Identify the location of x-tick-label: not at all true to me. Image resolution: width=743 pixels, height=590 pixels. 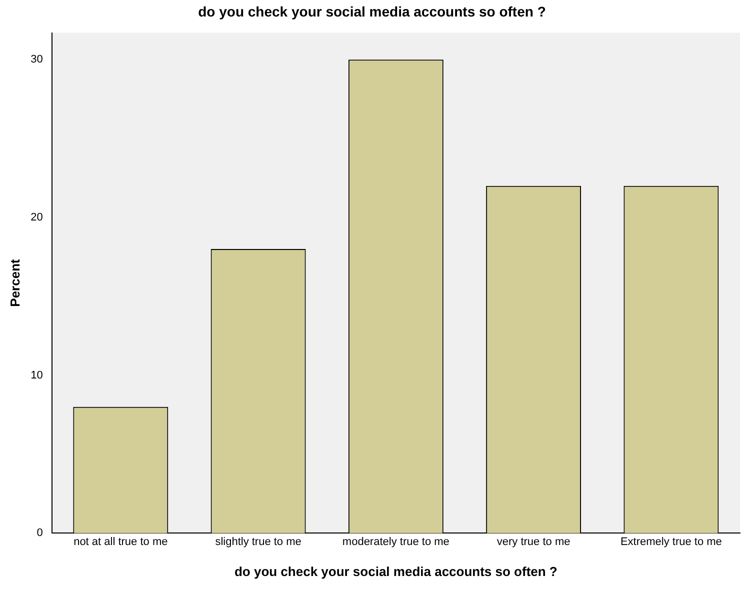
(121, 542).